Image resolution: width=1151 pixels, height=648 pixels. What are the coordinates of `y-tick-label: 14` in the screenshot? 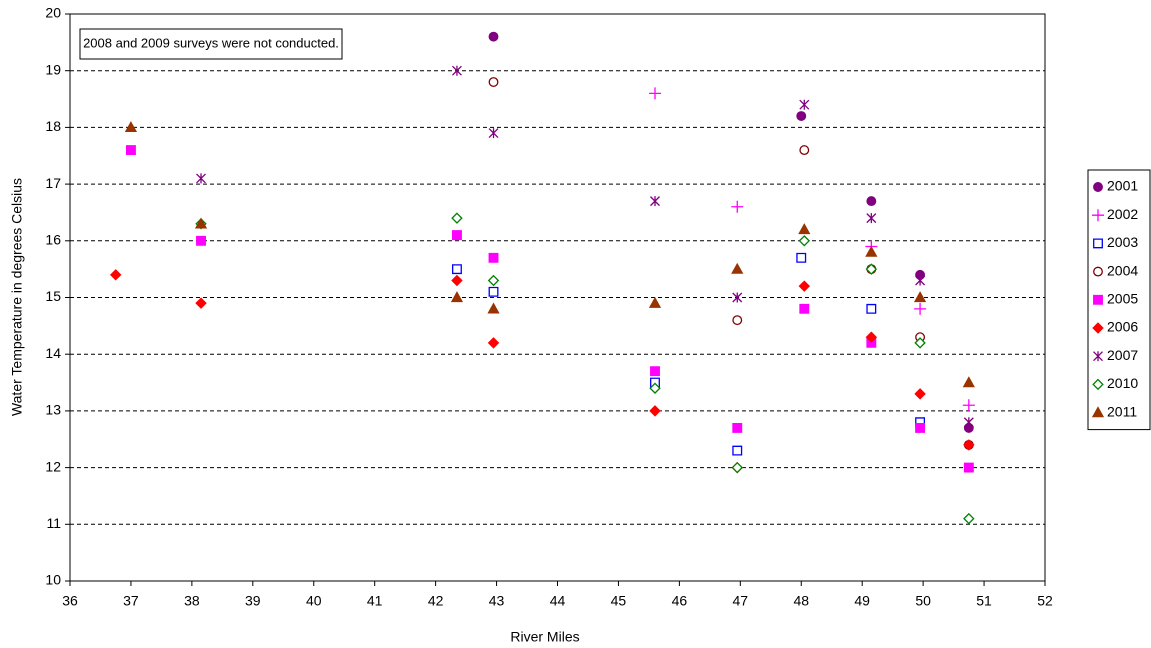 It's located at (53, 353).